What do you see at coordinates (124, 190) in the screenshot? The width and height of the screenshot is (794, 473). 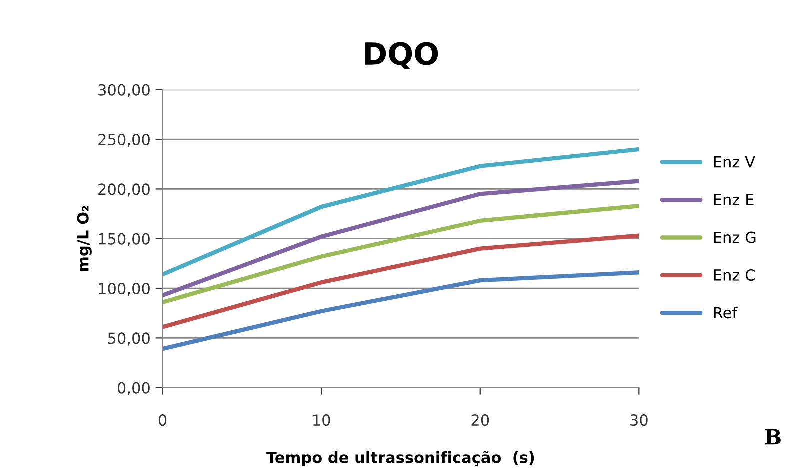 I see `y-tick-label: 200,00` at bounding box center [124, 190].